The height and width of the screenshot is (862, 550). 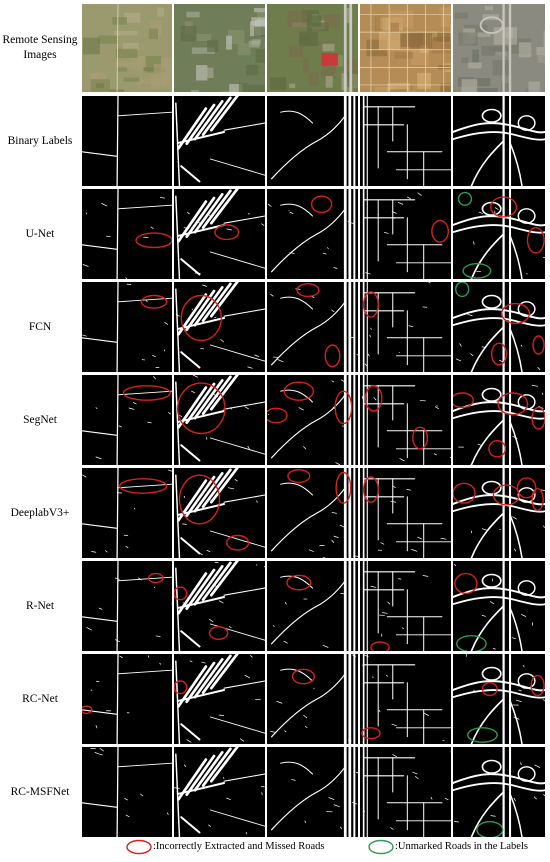 I want to click on panel-row1-col4, so click(x=499, y=141).